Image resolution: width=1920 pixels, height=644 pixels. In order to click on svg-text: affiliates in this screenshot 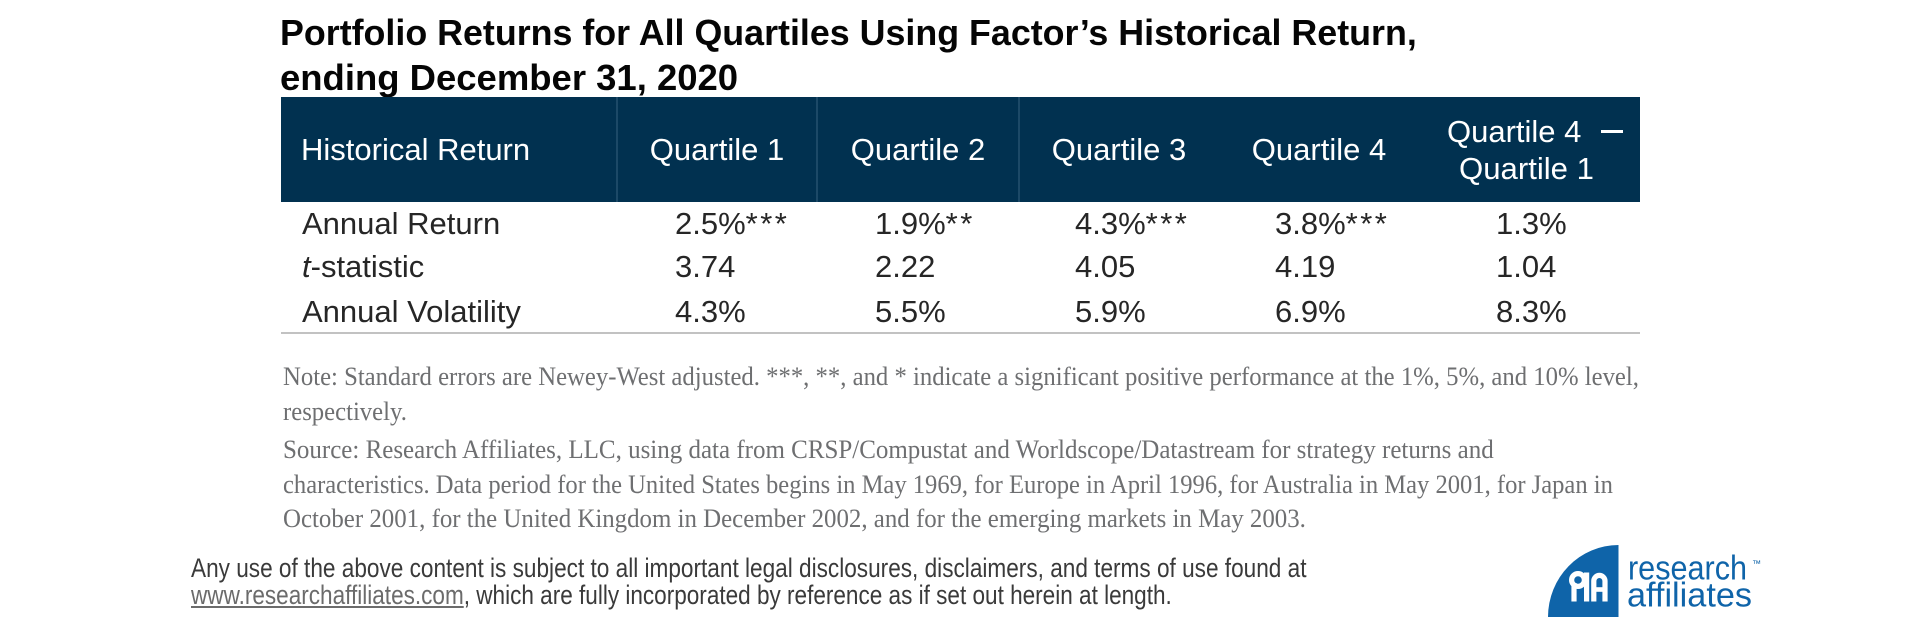, I will do `click(1689, 596)`.